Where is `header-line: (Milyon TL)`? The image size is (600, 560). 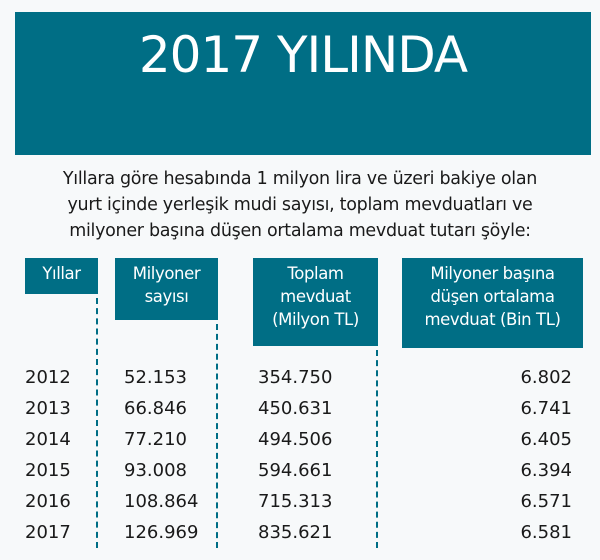
header-line: (Milyon TL) is located at coordinates (315, 319).